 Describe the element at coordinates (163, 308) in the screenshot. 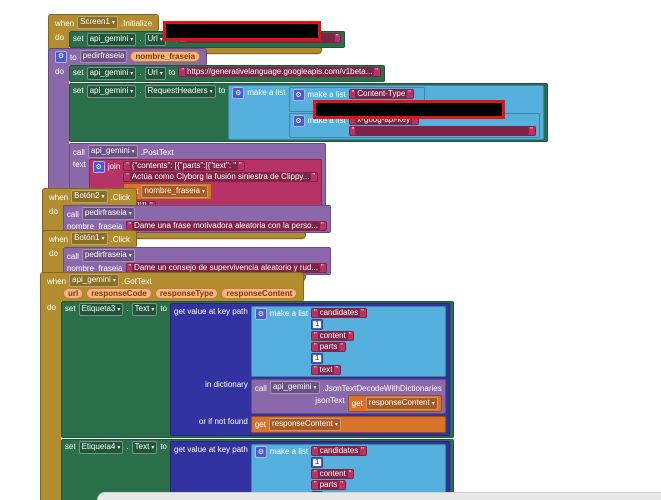

I see `to-label: to` at that location.